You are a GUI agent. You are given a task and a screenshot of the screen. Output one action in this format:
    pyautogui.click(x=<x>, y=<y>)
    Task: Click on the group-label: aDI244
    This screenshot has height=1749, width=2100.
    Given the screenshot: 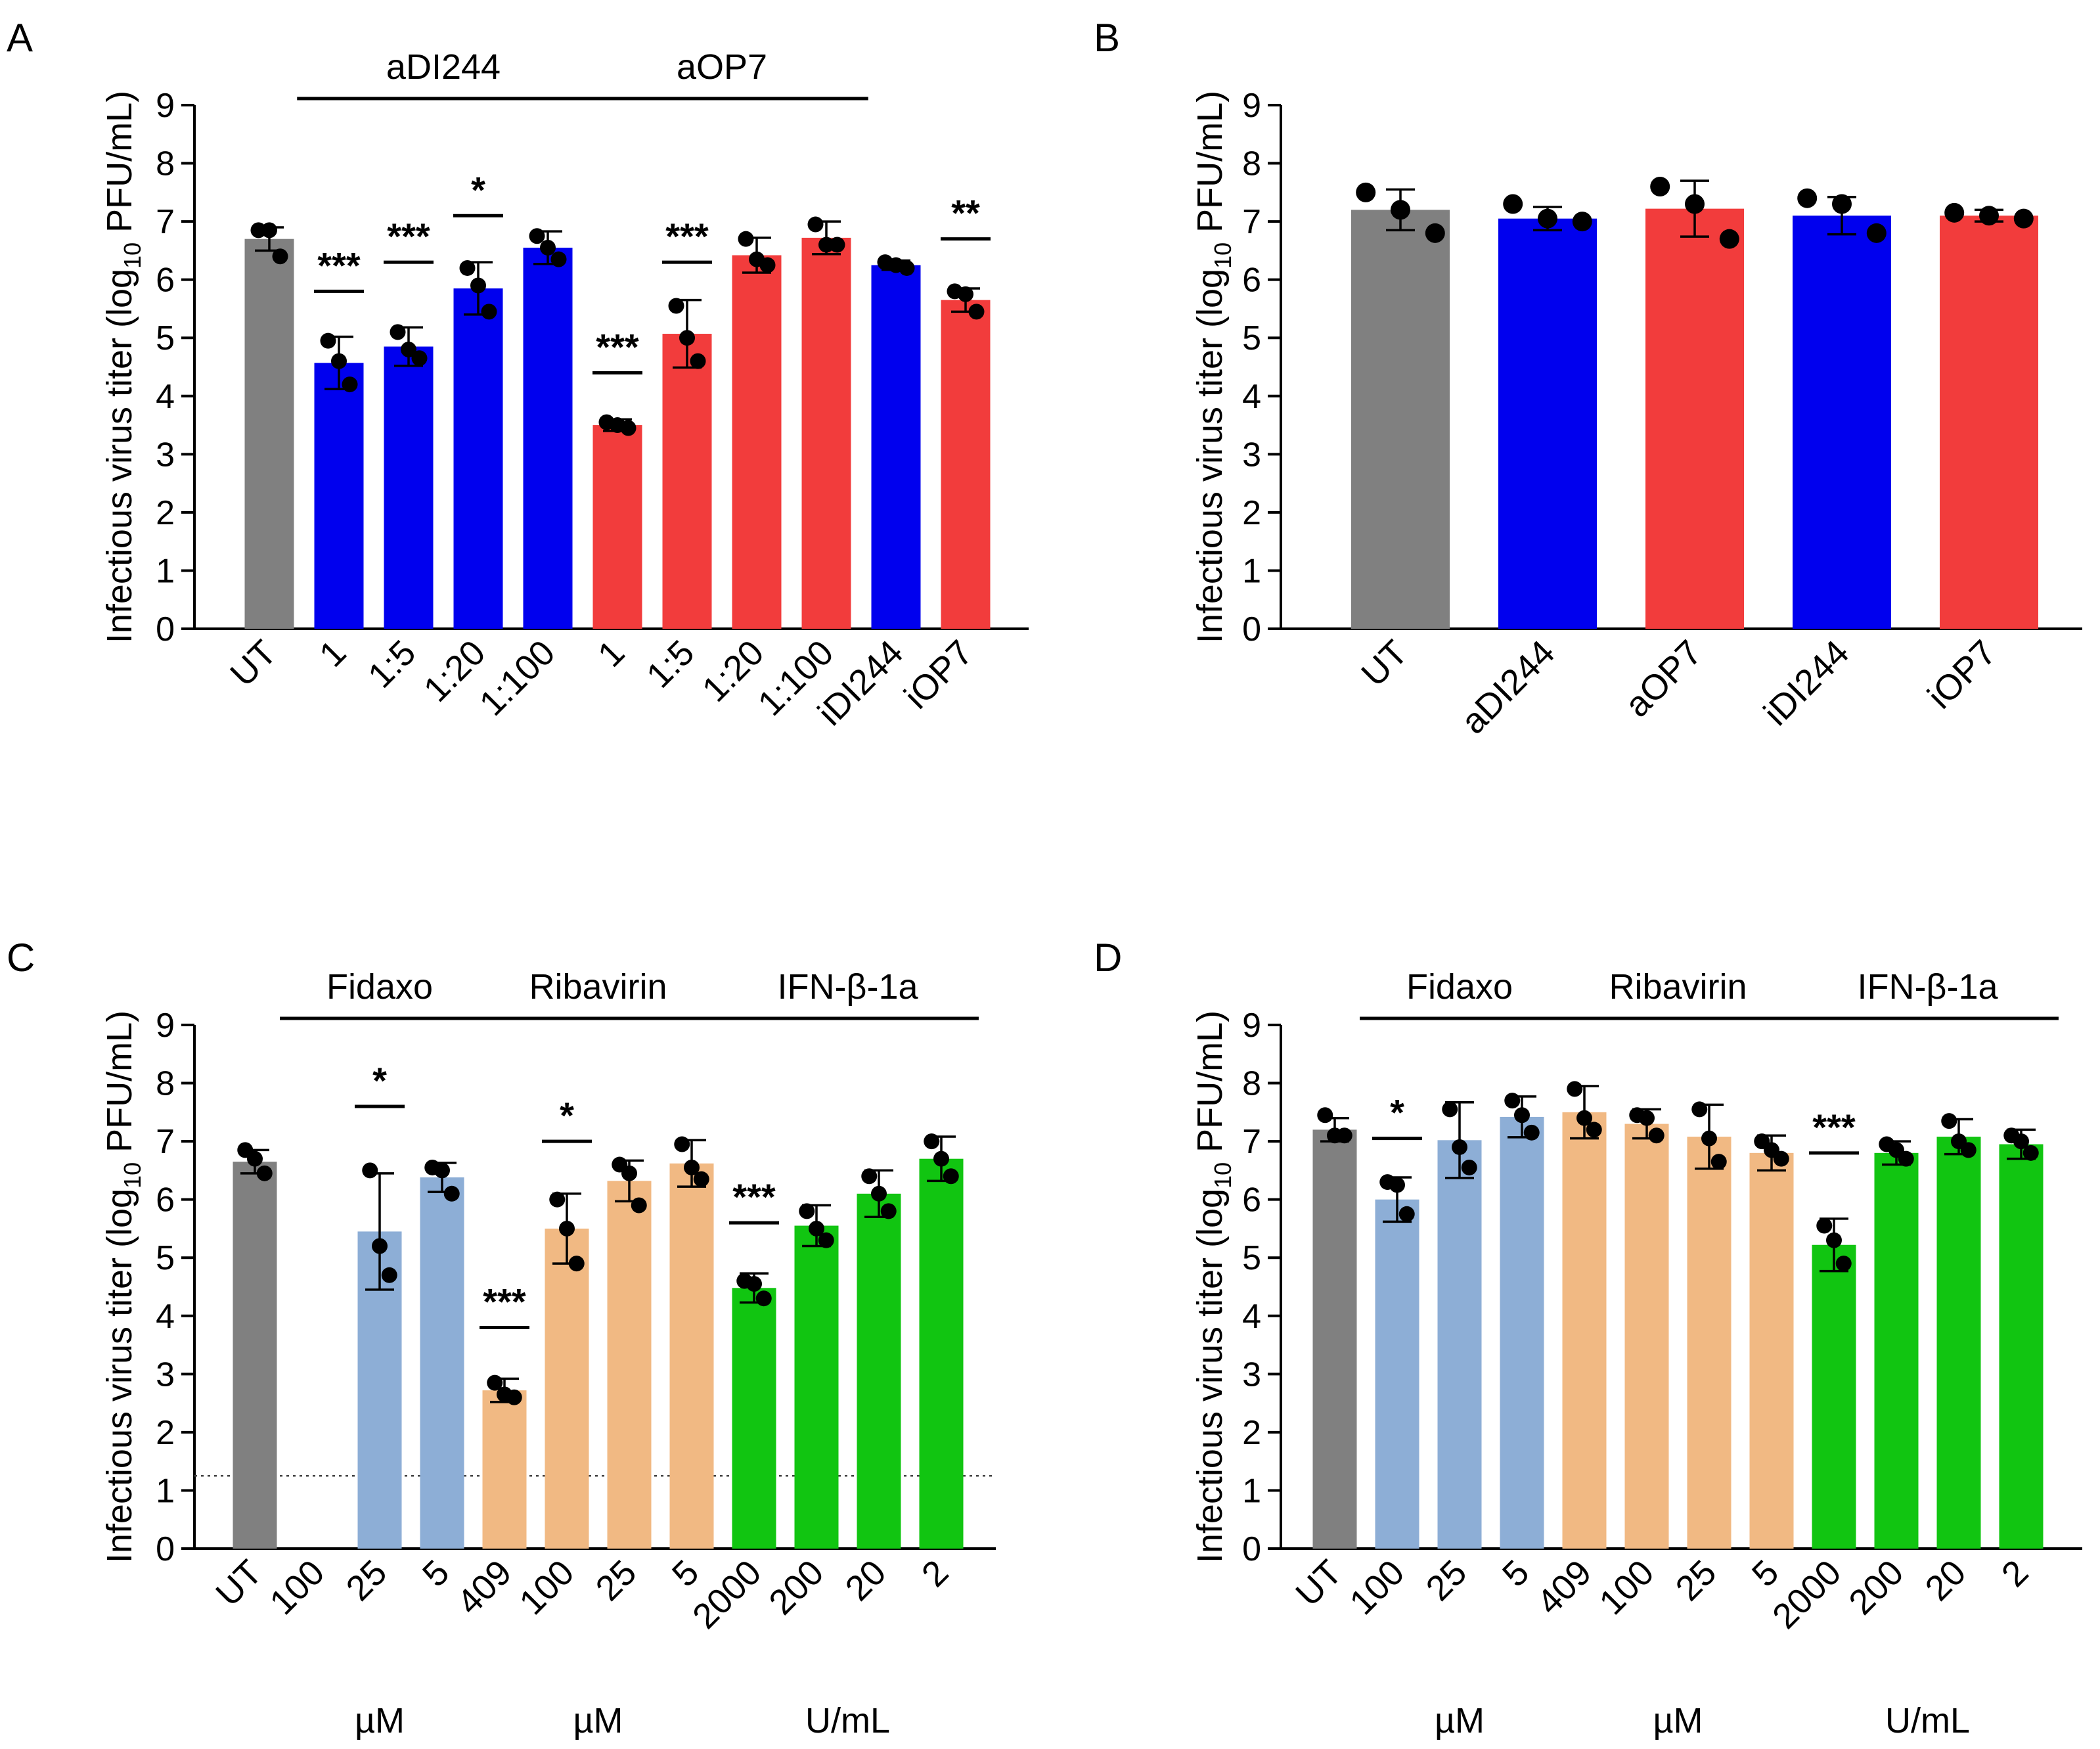 What is the action you would take?
    pyautogui.click(x=443, y=67)
    